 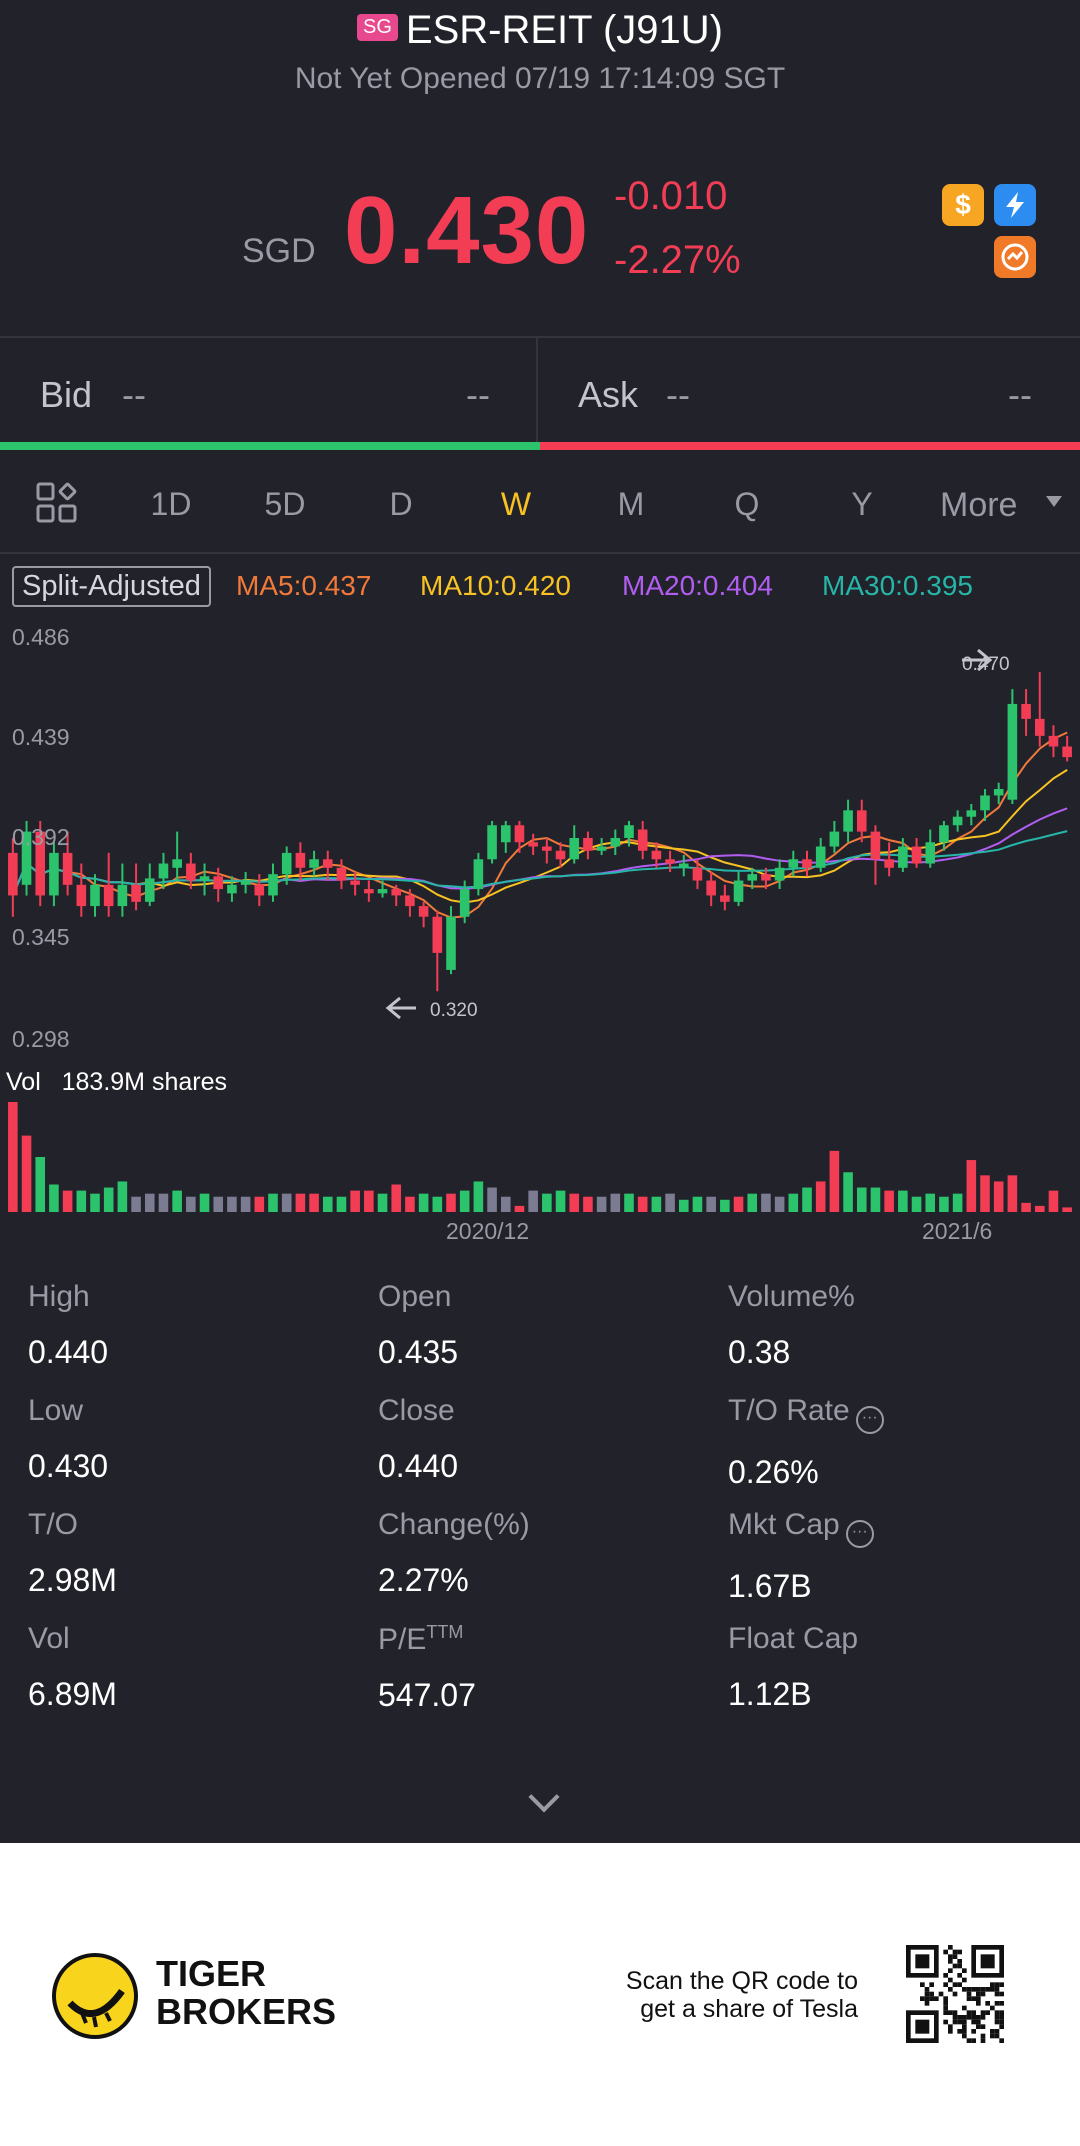 I want to click on chart-badge-icon, so click(x=1015, y=257).